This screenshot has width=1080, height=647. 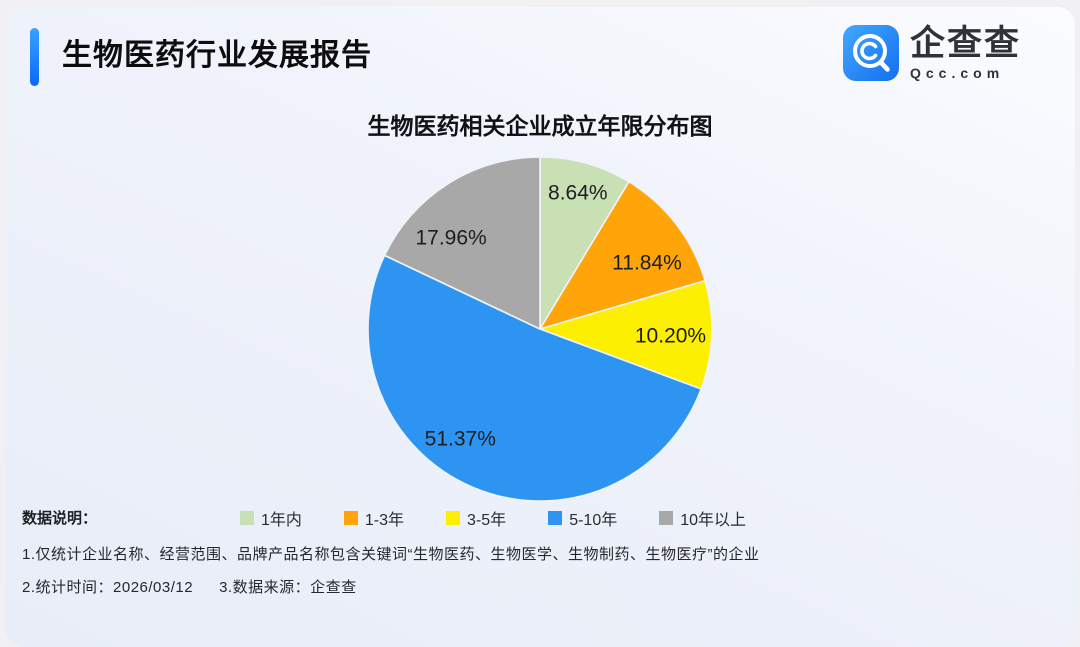 I want to click on legend-label: 3-5年, so click(x=487, y=520).